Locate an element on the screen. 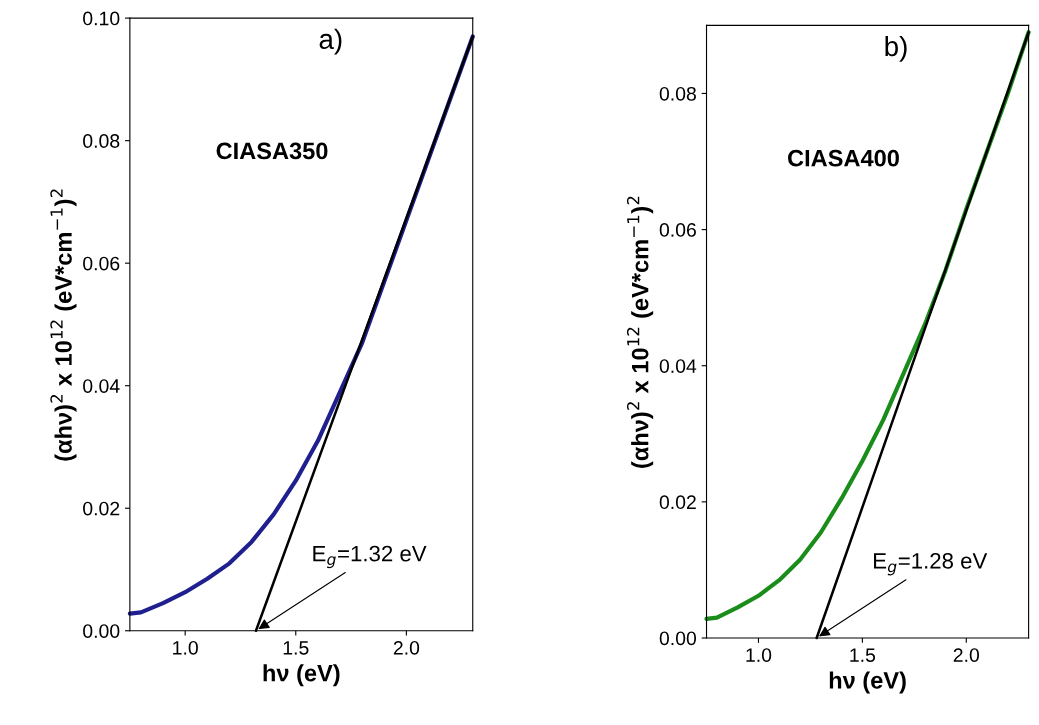 This screenshot has width=1039, height=725. annotation: b) is located at coordinates (896, 48).